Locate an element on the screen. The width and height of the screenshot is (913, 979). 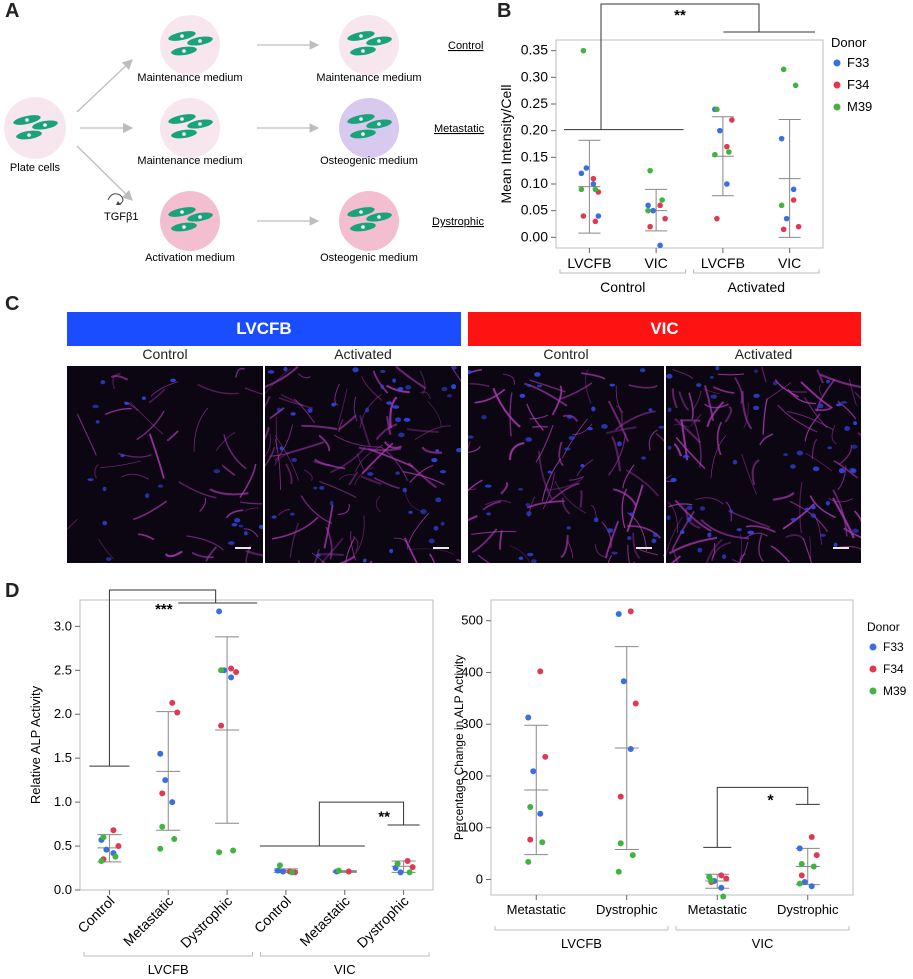
legend-label: F33 is located at coordinates (893, 647).